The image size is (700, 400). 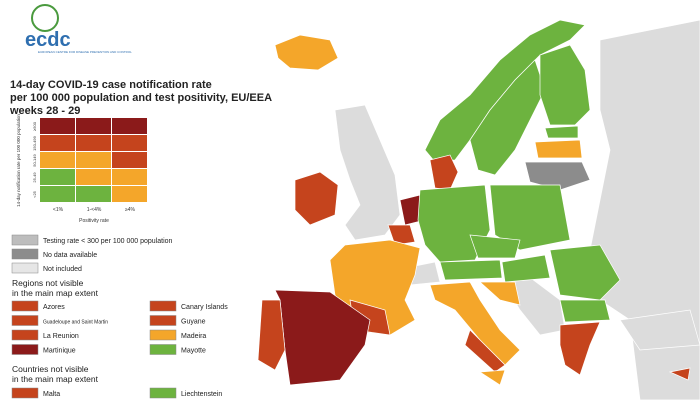 What do you see at coordinates (193, 351) in the screenshot?
I see `legend-label: Mayotte` at bounding box center [193, 351].